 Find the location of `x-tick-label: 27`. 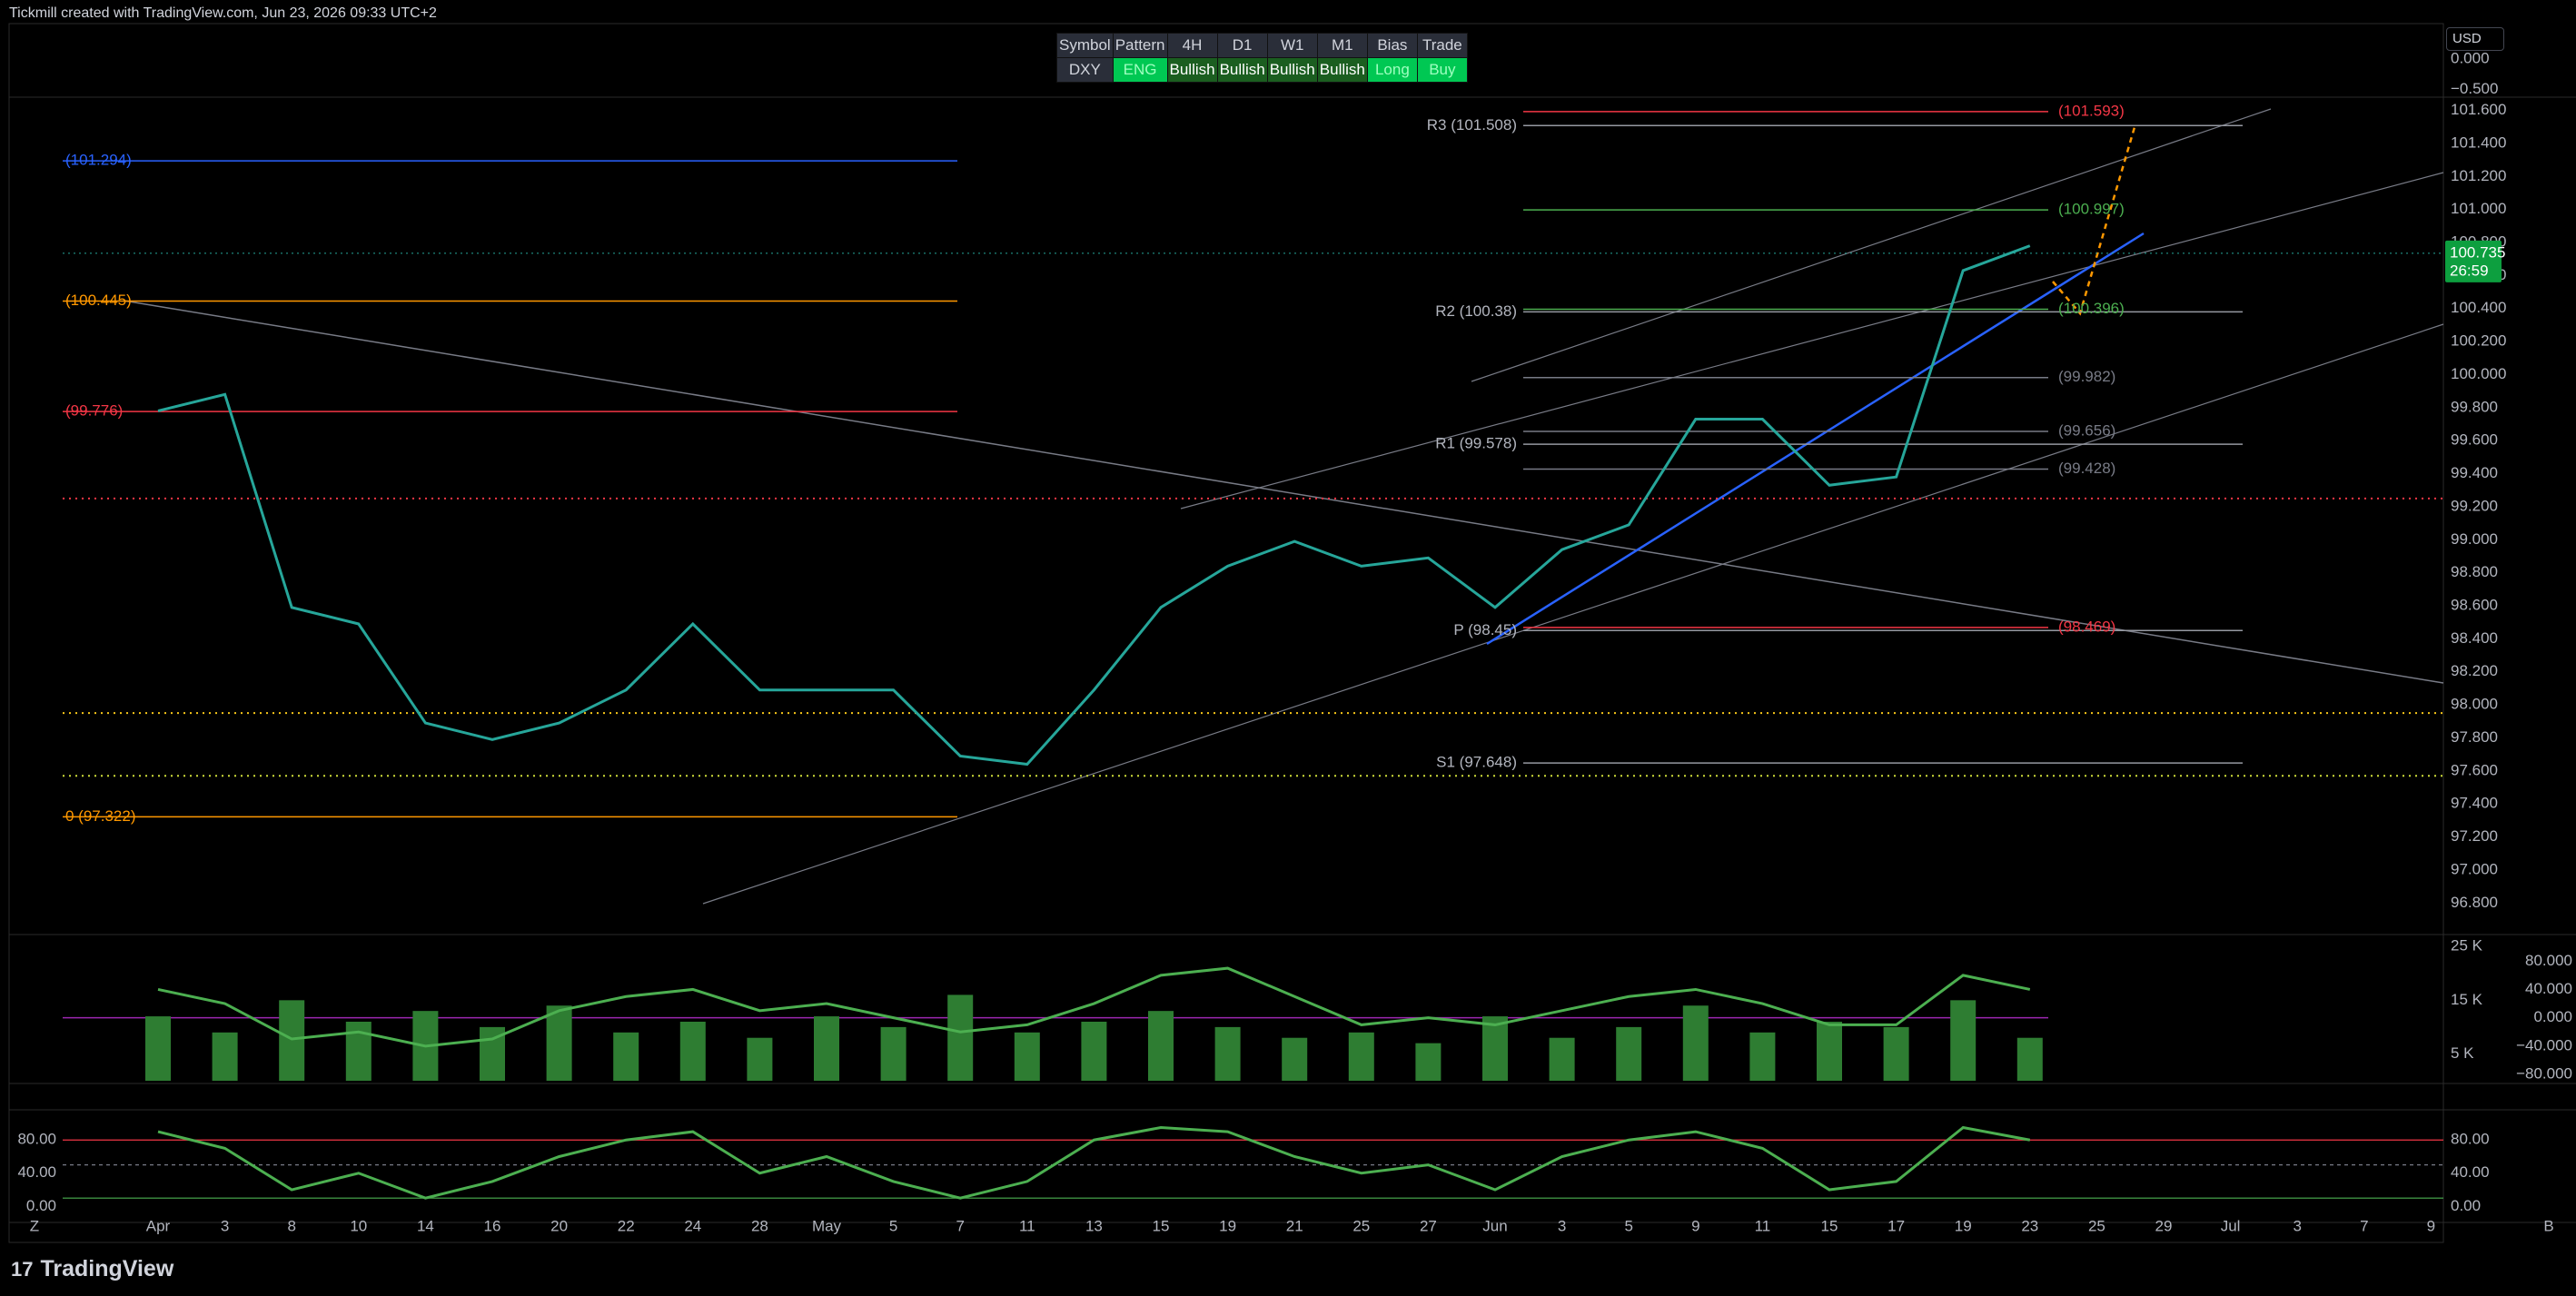

x-tick-label: 27 is located at coordinates (1428, 1225).